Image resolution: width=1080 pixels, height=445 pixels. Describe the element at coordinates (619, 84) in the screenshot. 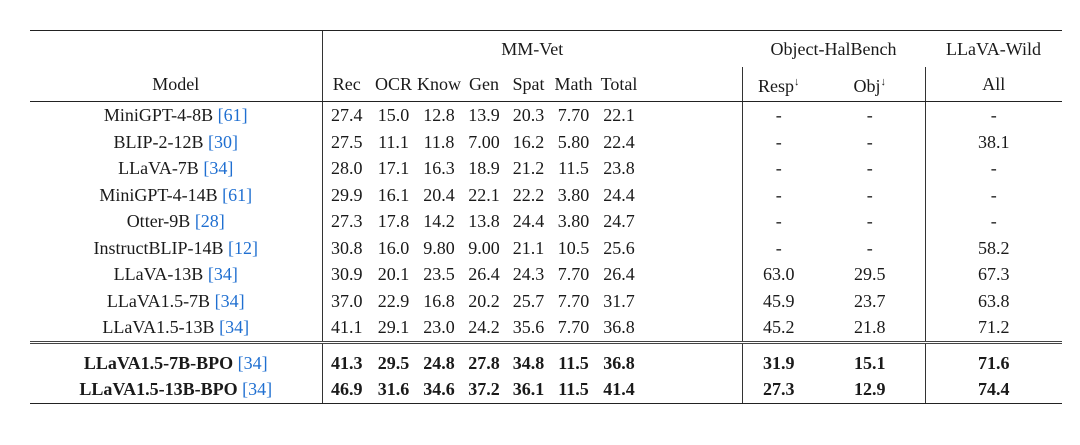

I see `header-total: Total` at that location.